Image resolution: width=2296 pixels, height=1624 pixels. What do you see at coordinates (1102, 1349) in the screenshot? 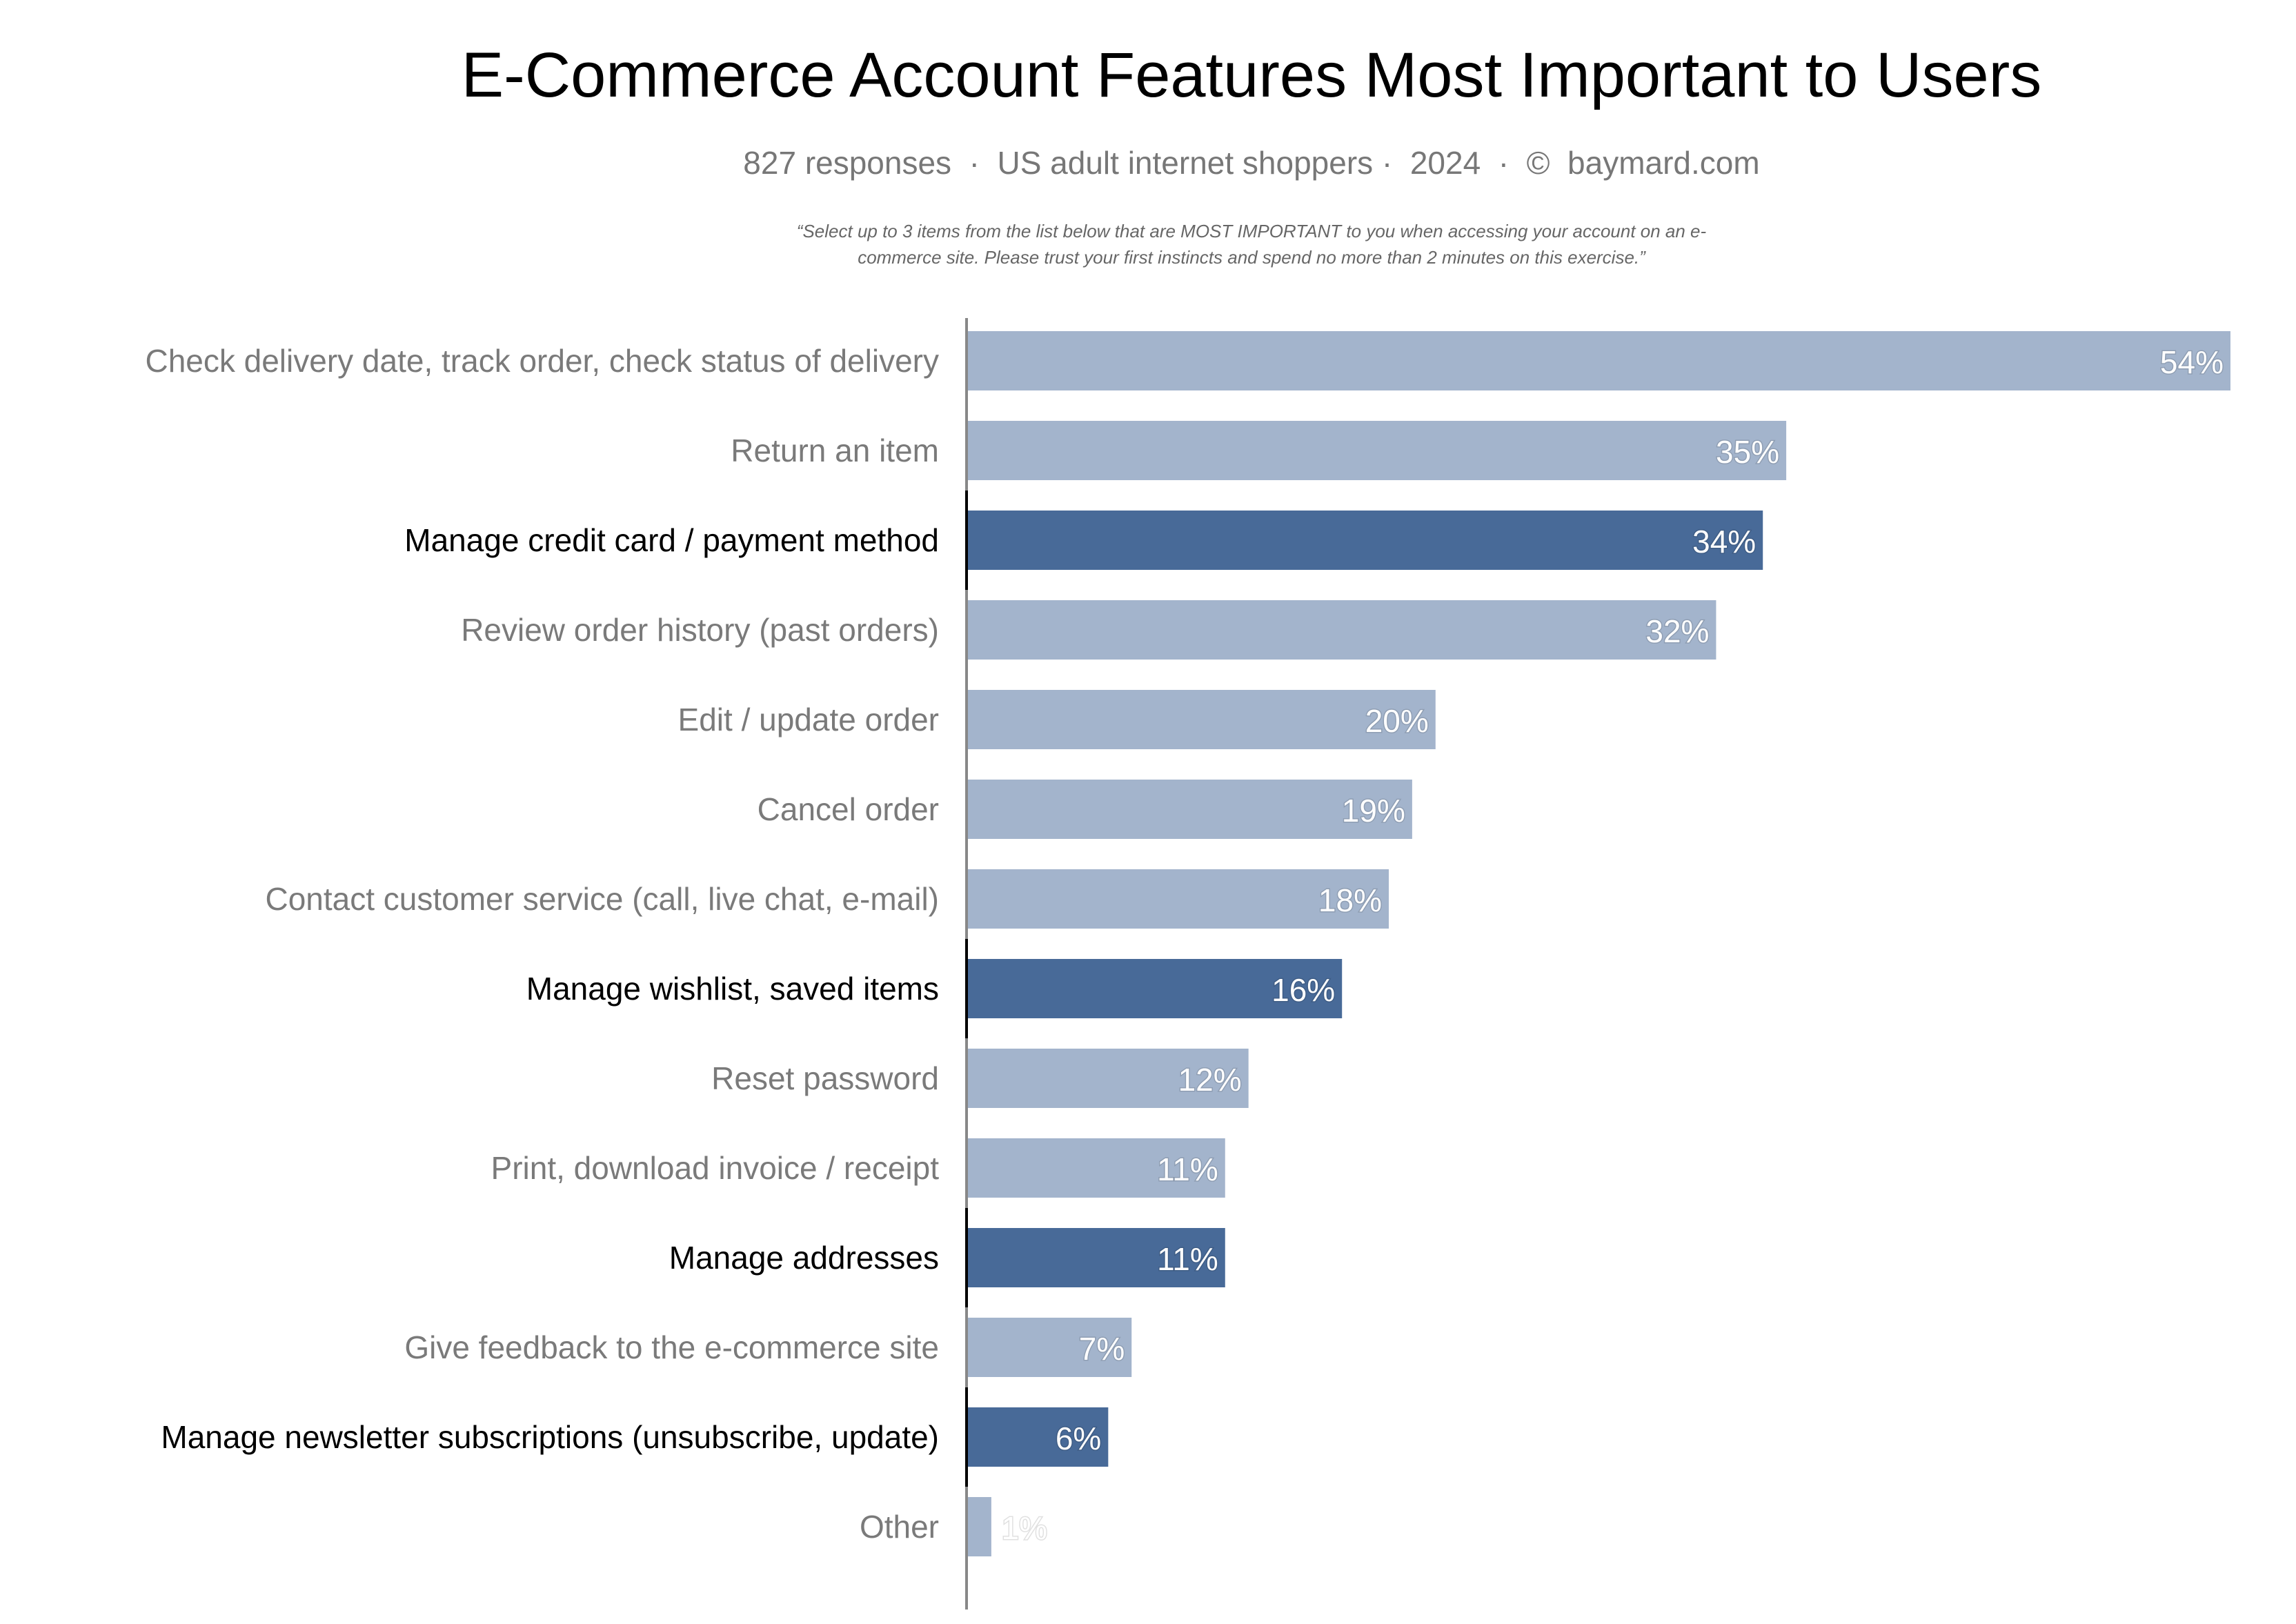
I see `value-label: 7%` at bounding box center [1102, 1349].